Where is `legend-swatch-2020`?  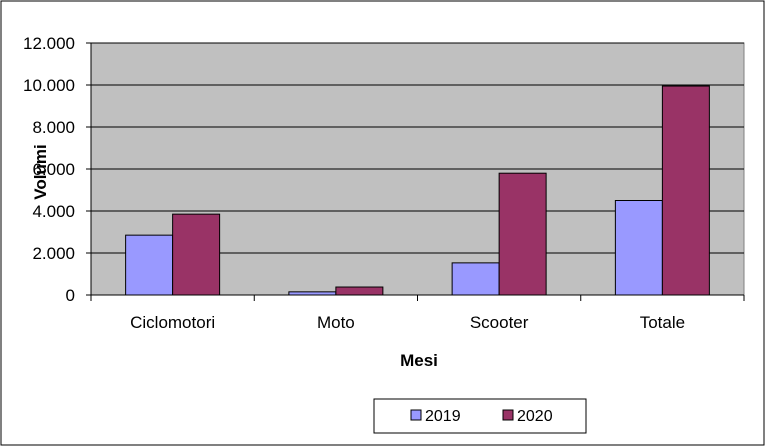 legend-swatch-2020 is located at coordinates (508, 415).